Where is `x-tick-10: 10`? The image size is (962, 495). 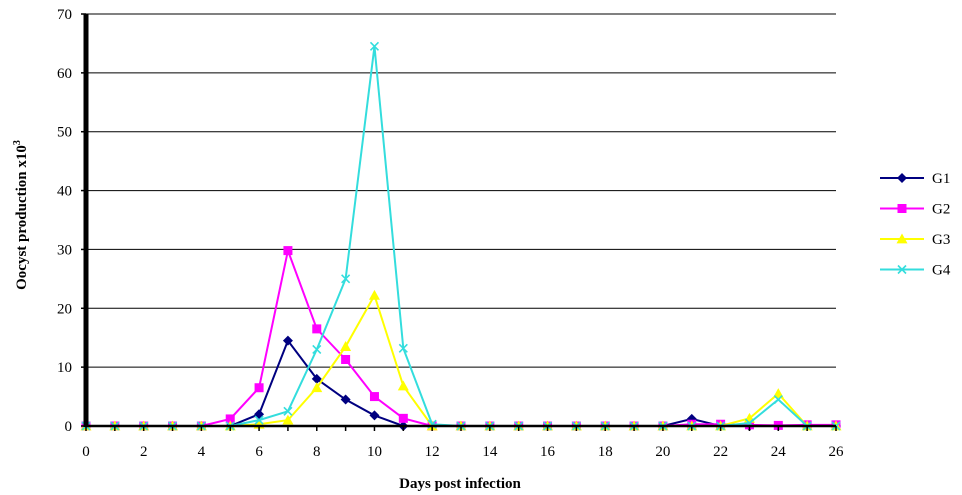 x-tick-10: 10 is located at coordinates (374, 452).